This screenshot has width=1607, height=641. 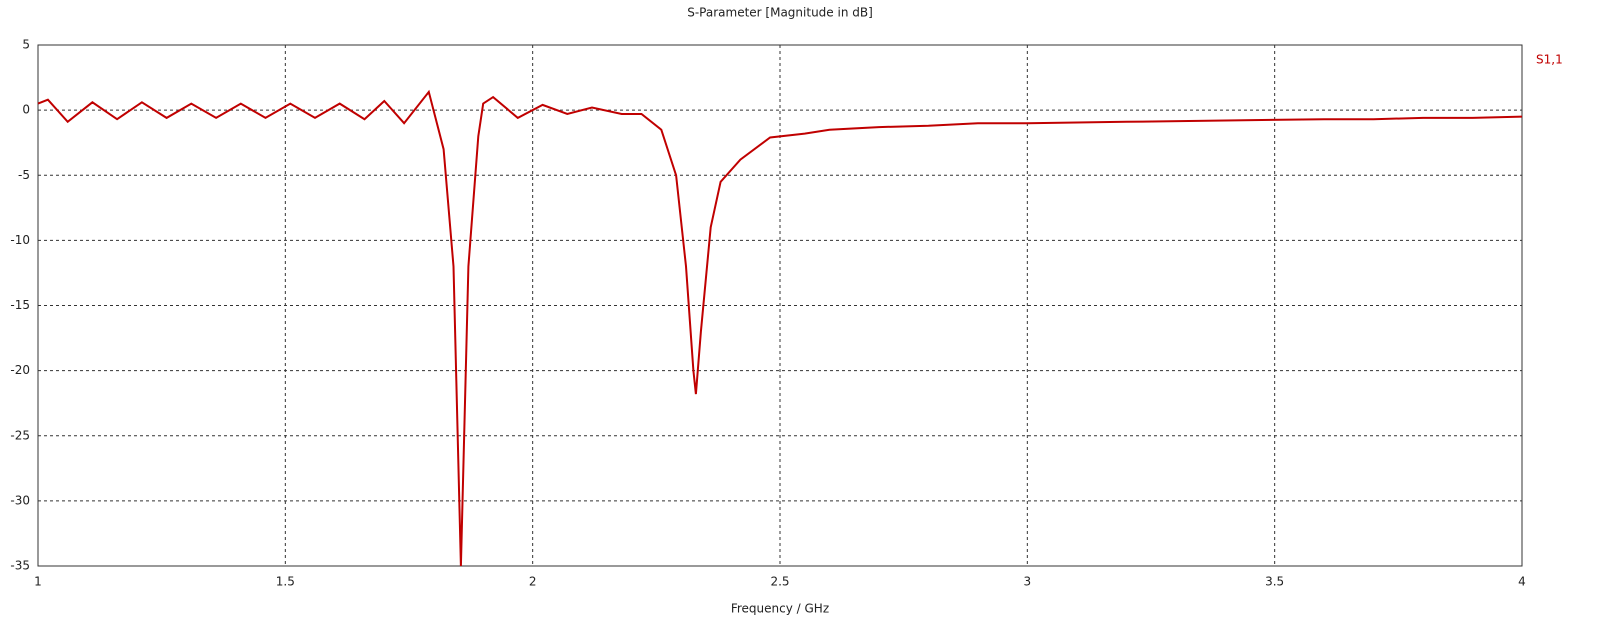 I want to click on x-tick-label: 2, so click(x=533, y=582).